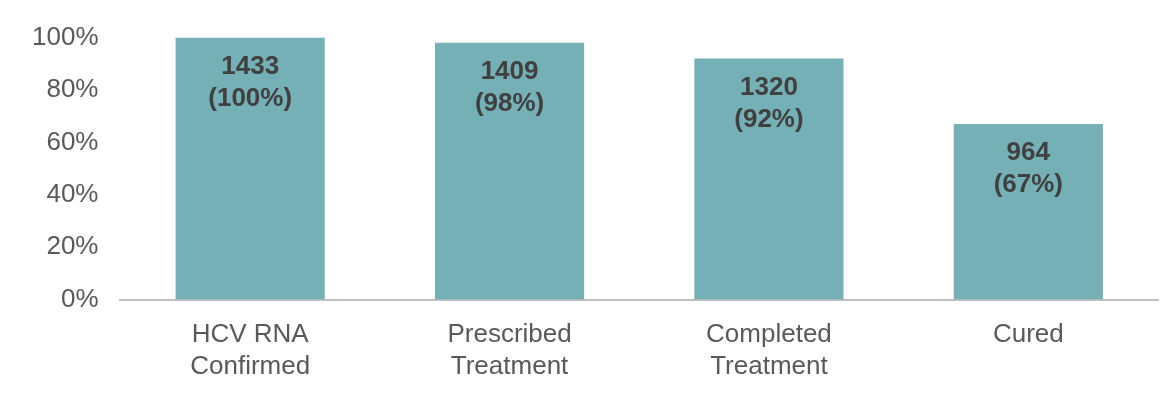 Image resolution: width=1164 pixels, height=402 pixels. I want to click on y-tick-label: 40%, so click(72, 192).